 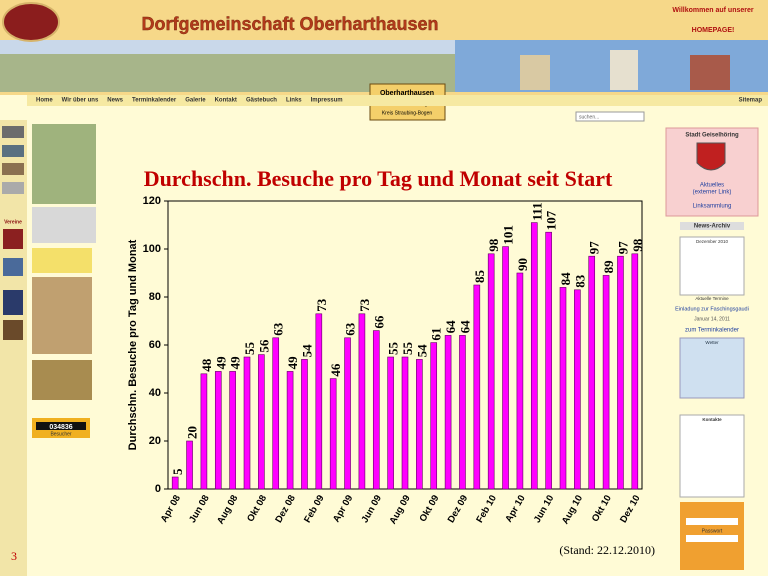 What do you see at coordinates (522, 264) in the screenshot?
I see `data-label: 90` at bounding box center [522, 264].